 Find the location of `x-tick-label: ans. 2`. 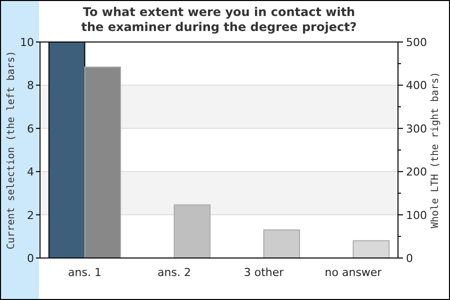

x-tick-label: ans. 2 is located at coordinates (174, 272).